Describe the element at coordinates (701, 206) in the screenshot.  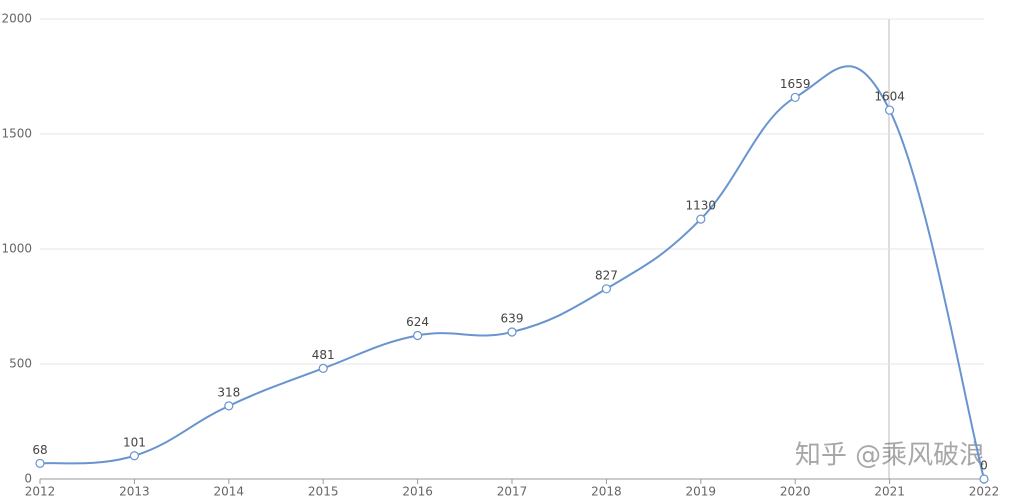
I see `data-label: 1130` at that location.